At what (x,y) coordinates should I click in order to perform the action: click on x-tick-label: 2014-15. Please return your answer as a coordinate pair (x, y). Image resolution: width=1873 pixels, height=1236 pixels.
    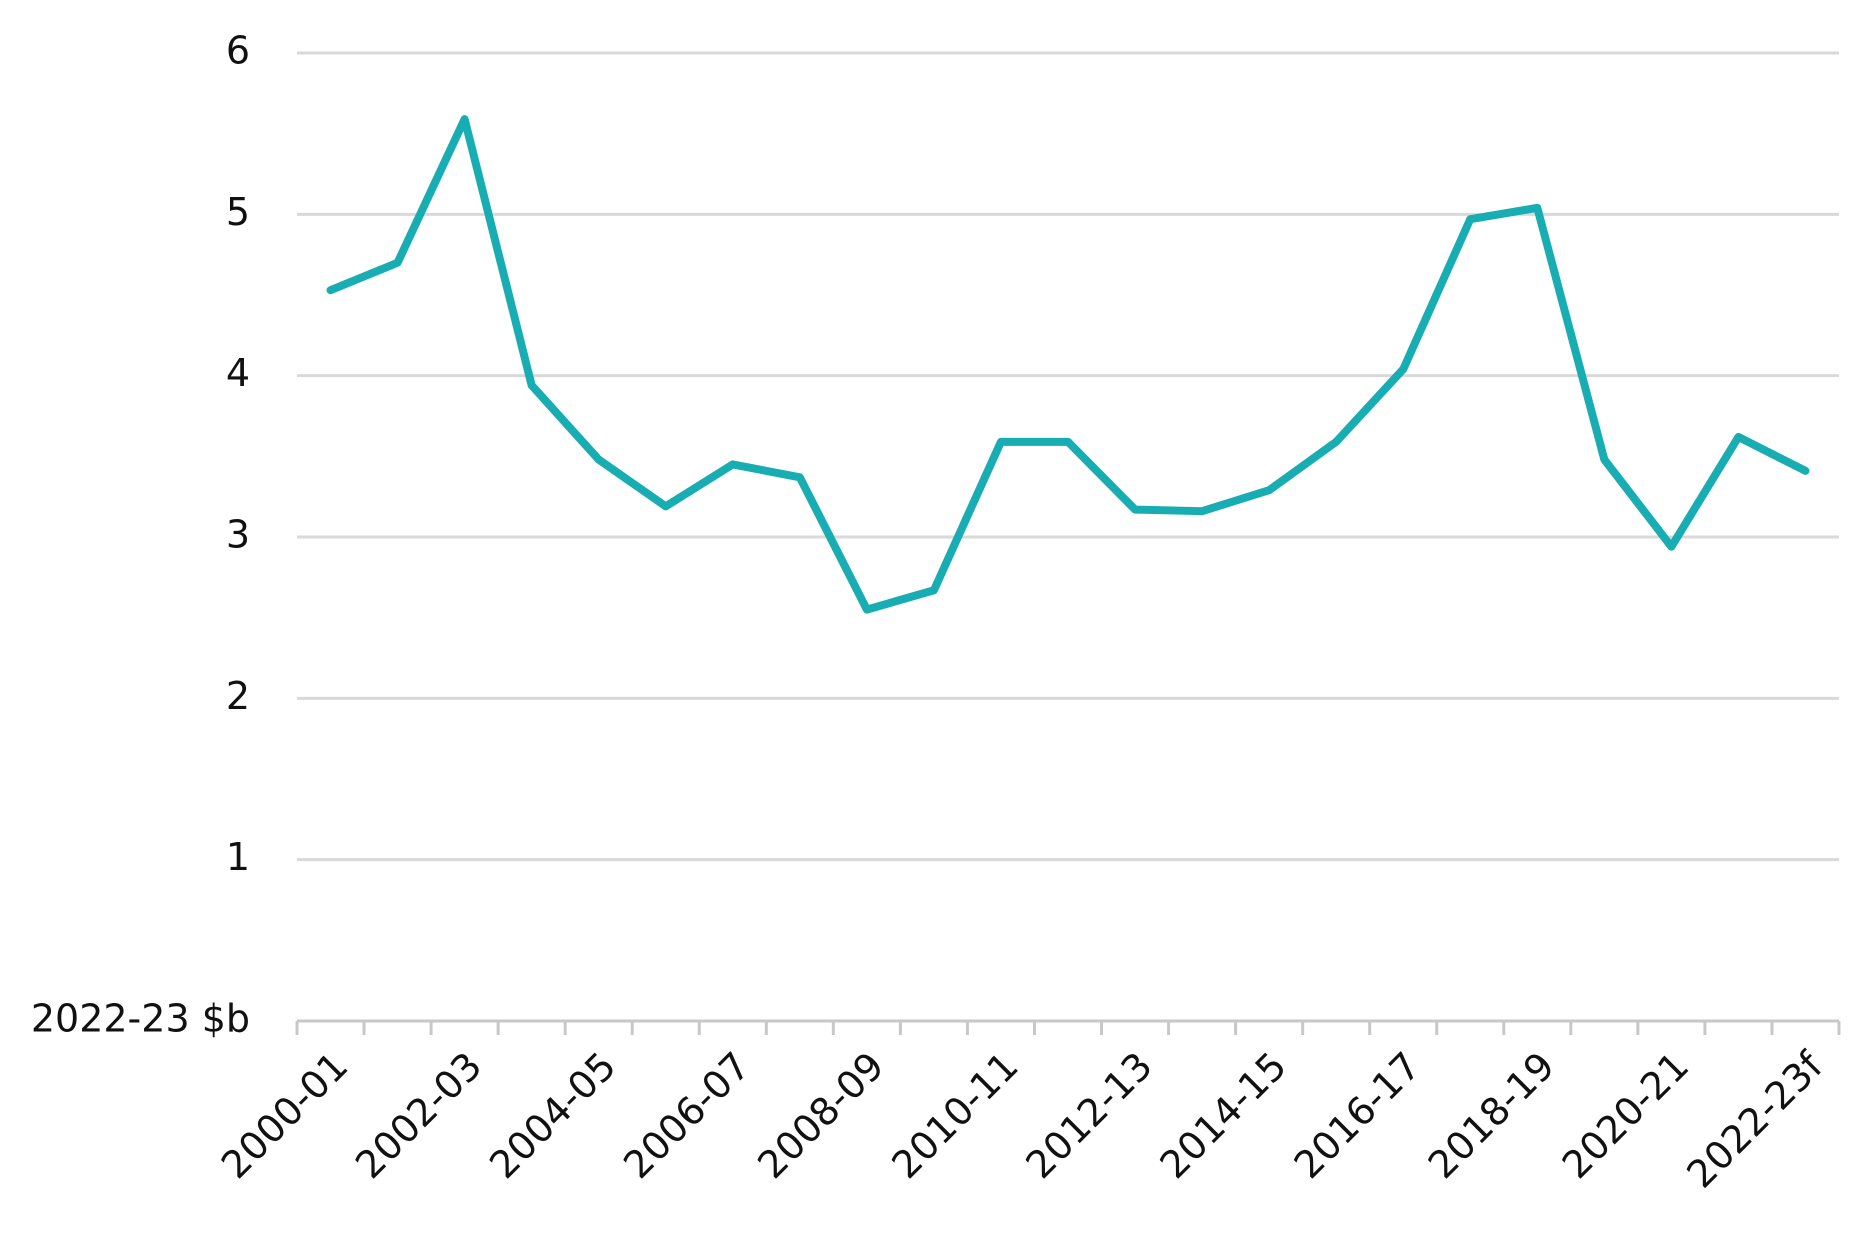
    Looking at the image, I should click on (1223, 1115).